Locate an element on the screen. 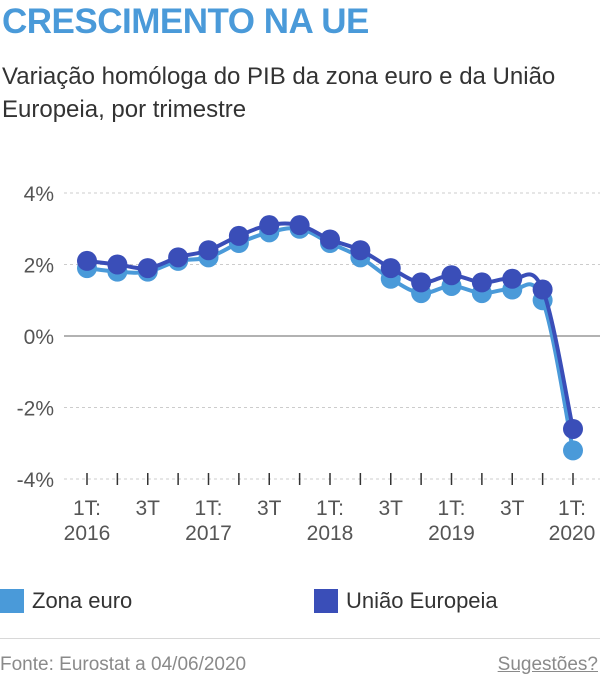  chart-title: CRESCIMENTO NA UE is located at coordinates (185, 21).